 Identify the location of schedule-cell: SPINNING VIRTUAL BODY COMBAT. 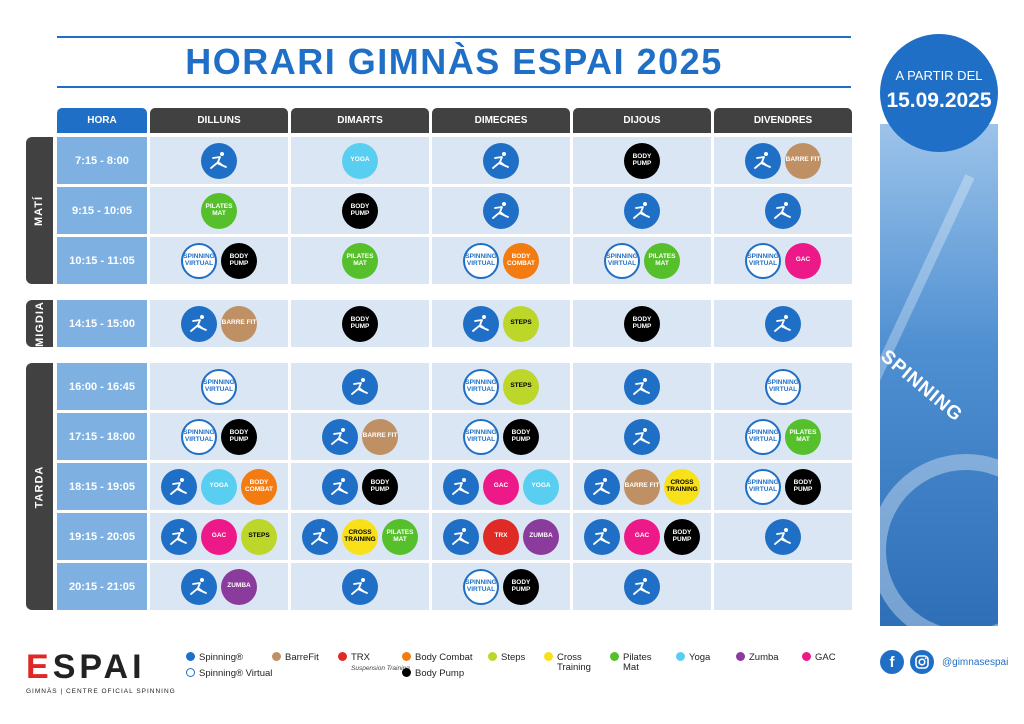
(501, 260).